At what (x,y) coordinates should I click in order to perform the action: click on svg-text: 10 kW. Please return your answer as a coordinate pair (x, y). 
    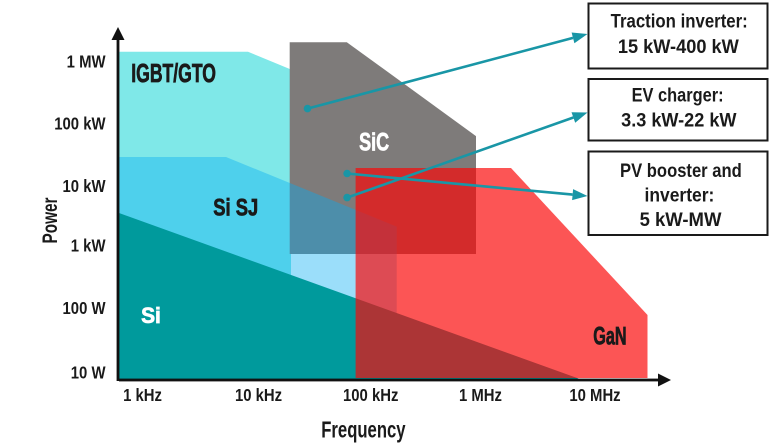
    Looking at the image, I should click on (85, 186).